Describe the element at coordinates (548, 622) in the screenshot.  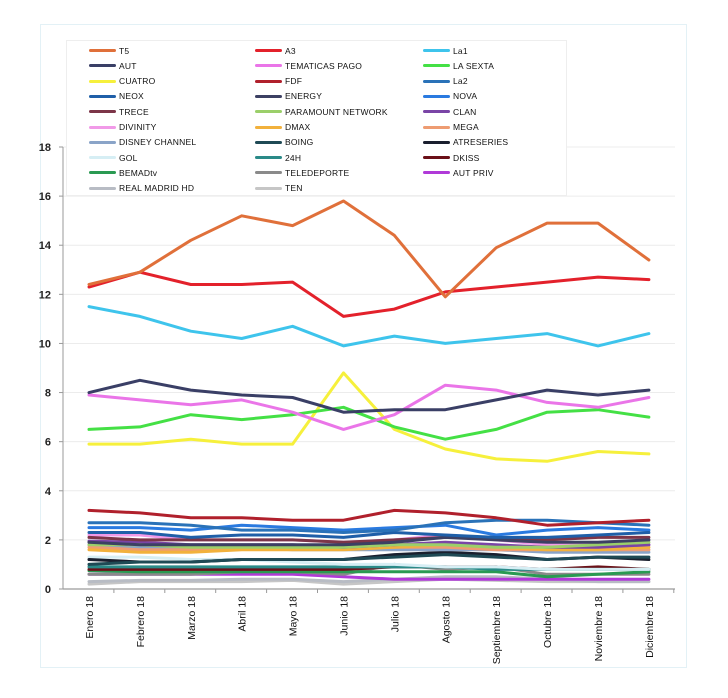
I see `x-tick-label: Octubre 18` at that location.